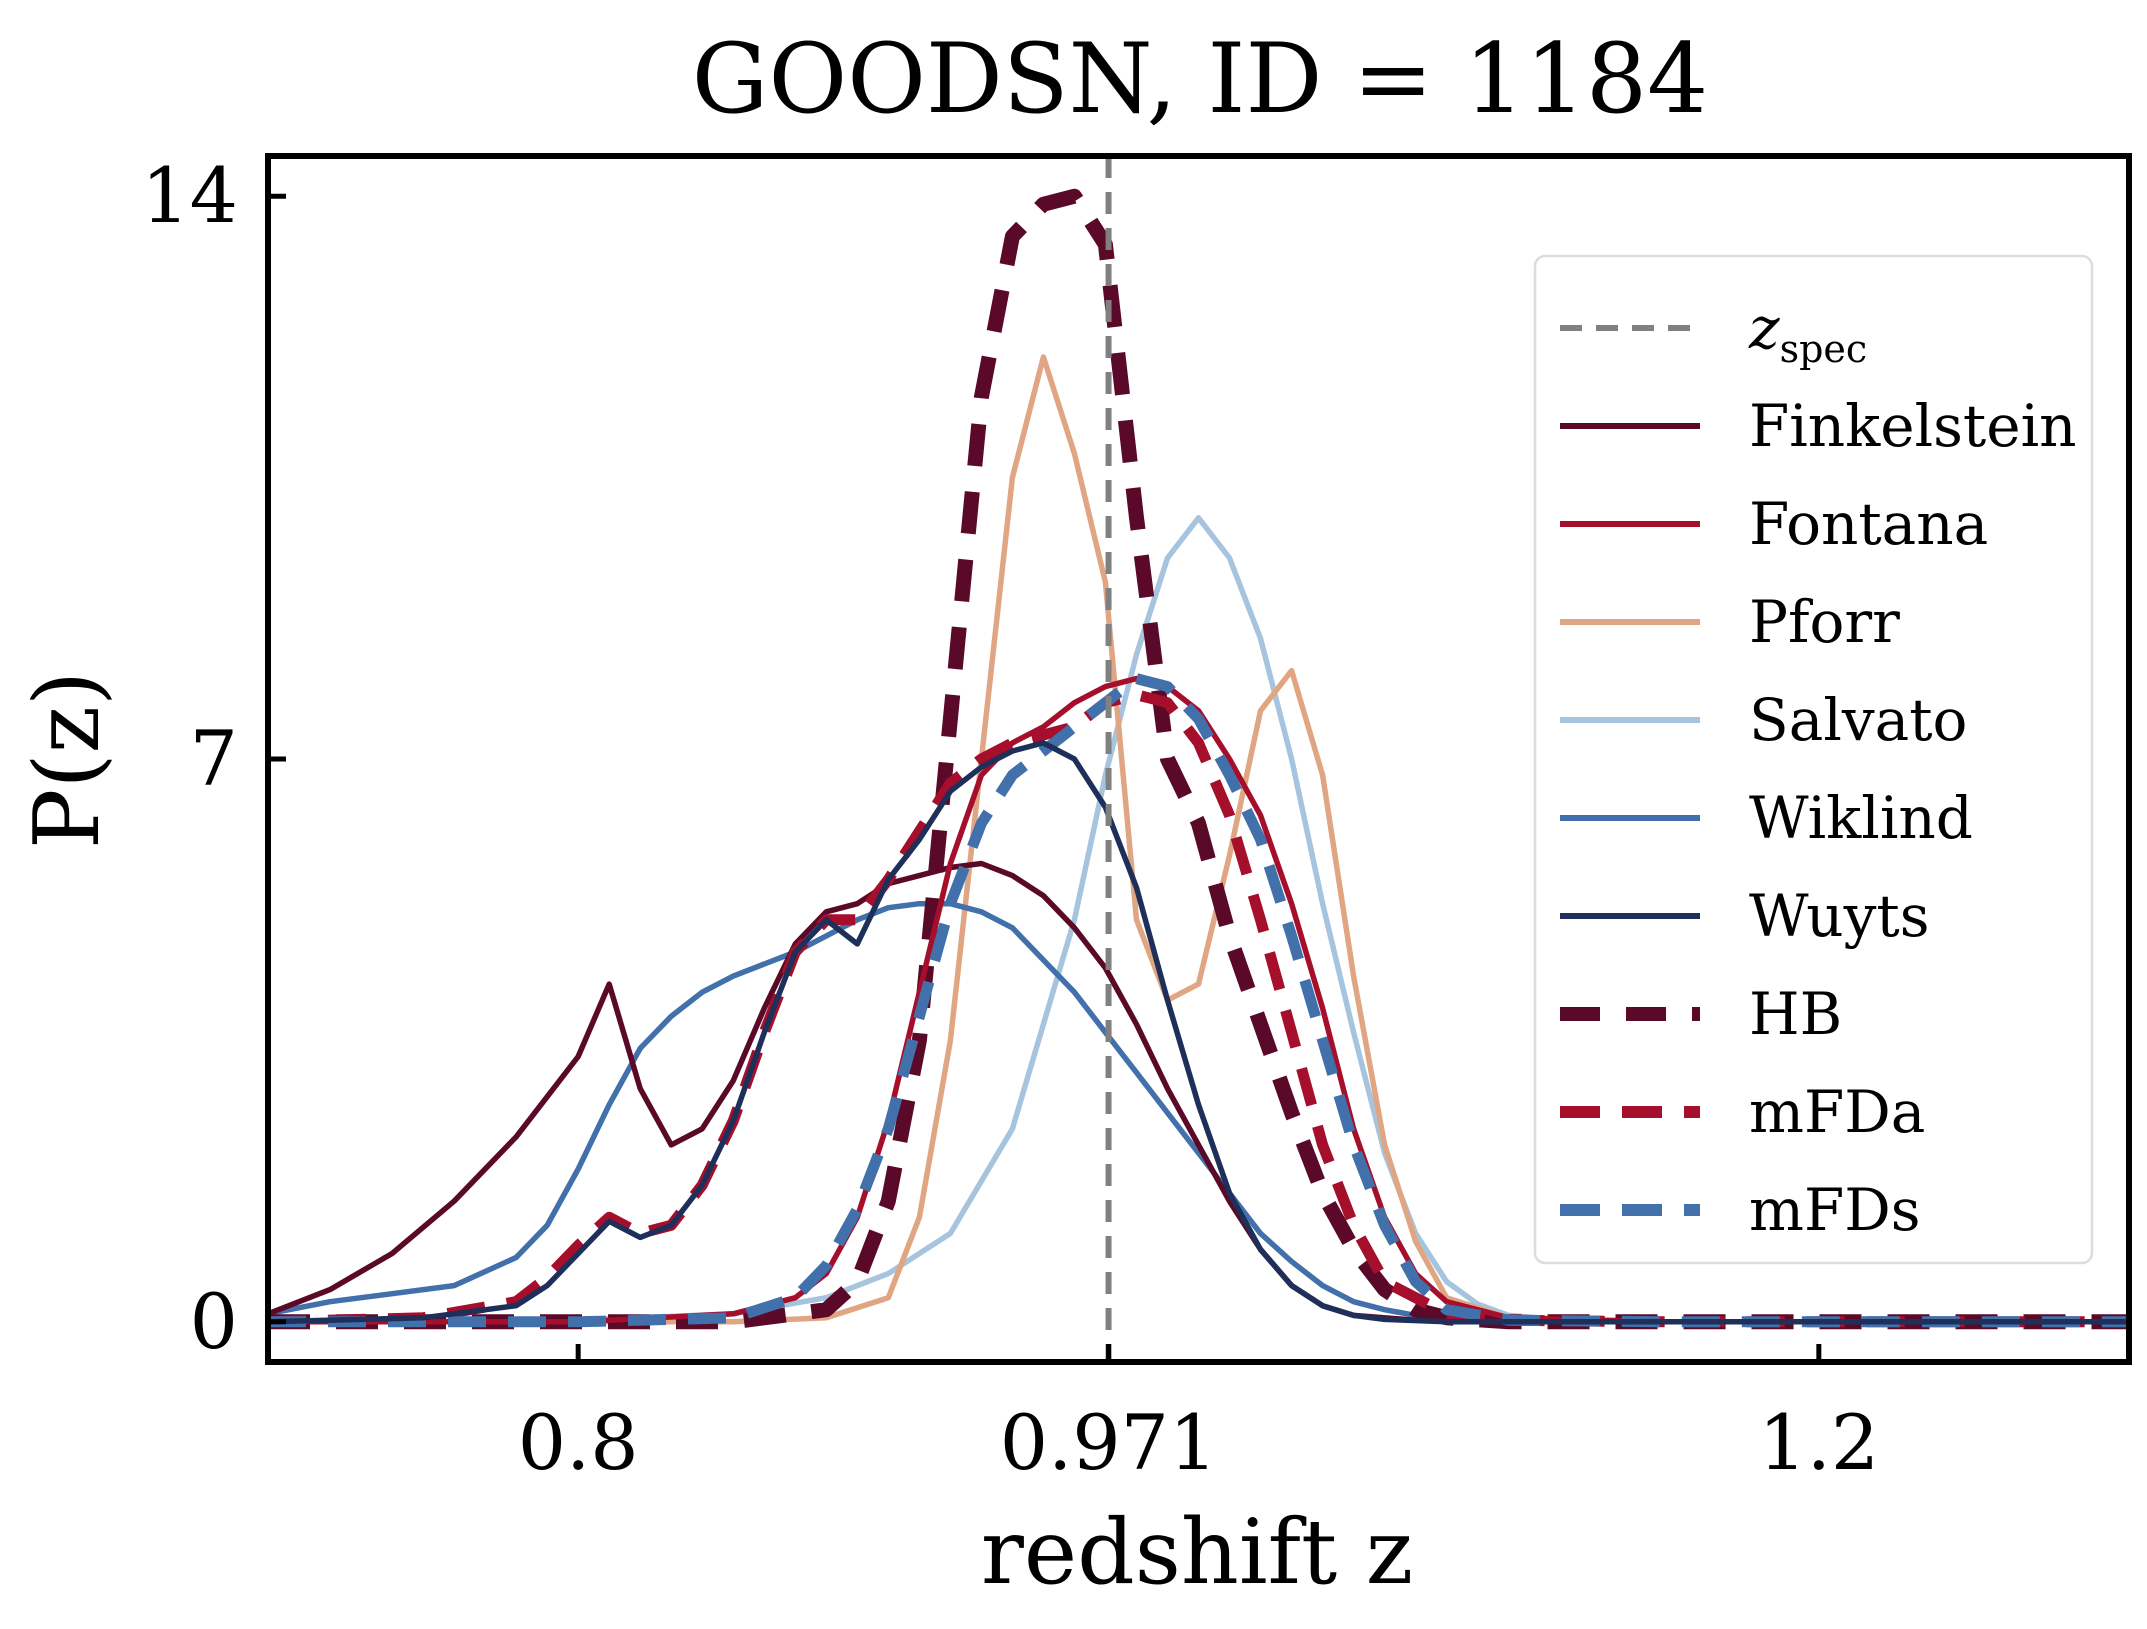 The width and height of the screenshot is (2147, 1629). Describe the element at coordinates (1807, 332) in the screenshot. I see `legend-label-zspec: zspec` at that location.